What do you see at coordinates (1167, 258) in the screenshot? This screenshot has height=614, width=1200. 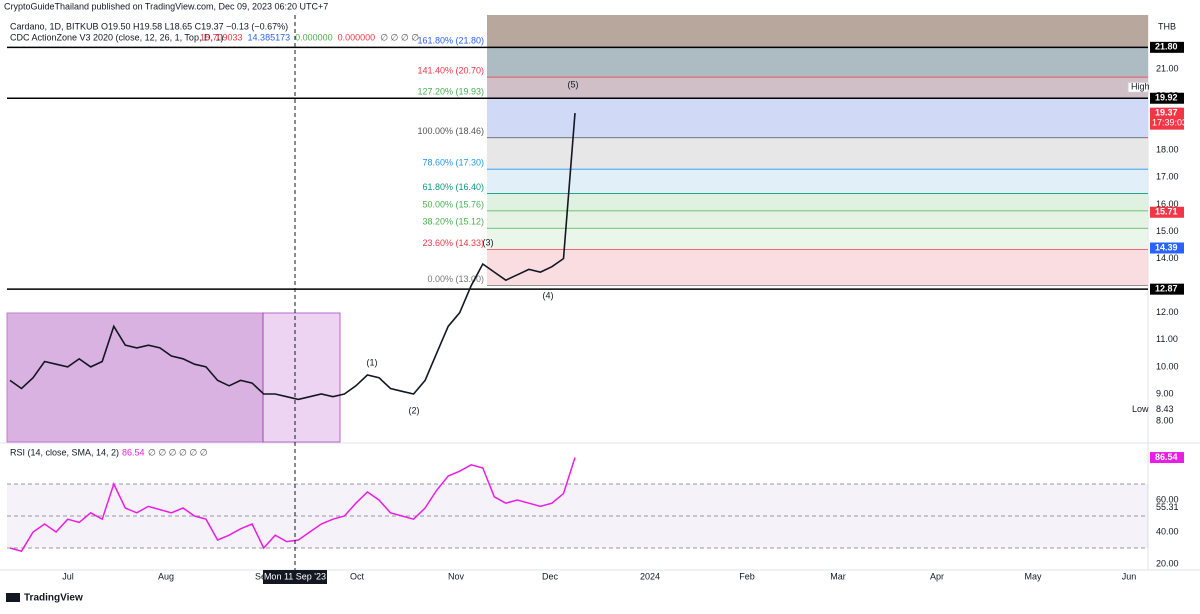 I see `price-axis-label: 14.00` at bounding box center [1167, 258].